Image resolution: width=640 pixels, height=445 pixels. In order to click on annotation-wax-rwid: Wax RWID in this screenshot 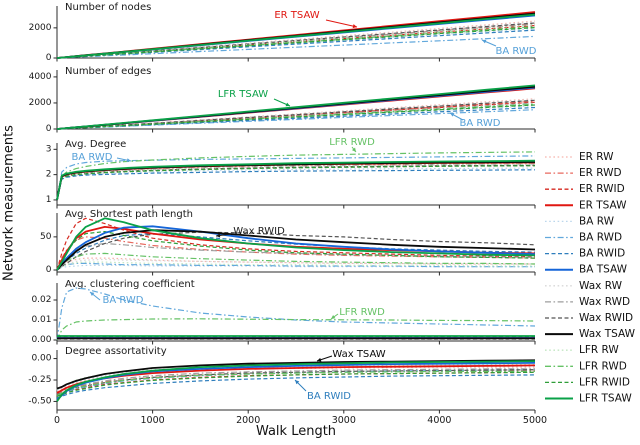, I will do `click(259, 231)`.